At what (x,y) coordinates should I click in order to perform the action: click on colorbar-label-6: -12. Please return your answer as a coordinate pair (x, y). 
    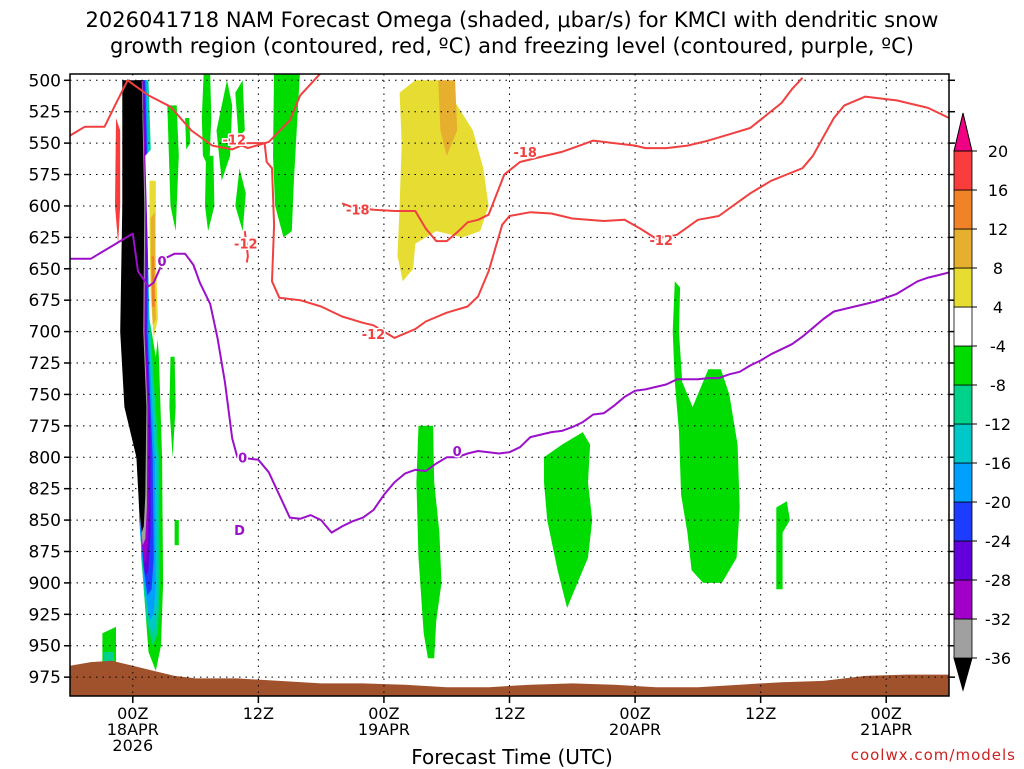
    Looking at the image, I should click on (998, 424).